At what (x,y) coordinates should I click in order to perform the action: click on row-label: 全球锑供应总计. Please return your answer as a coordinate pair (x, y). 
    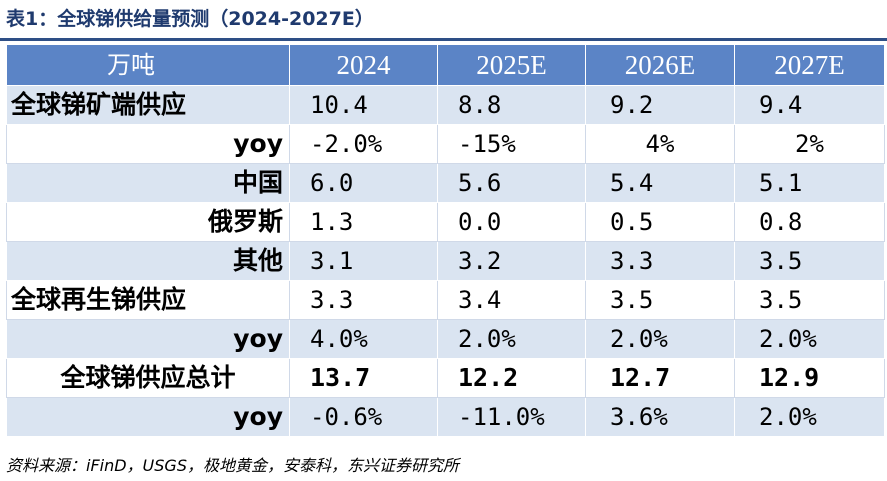
    Looking at the image, I should click on (148, 378).